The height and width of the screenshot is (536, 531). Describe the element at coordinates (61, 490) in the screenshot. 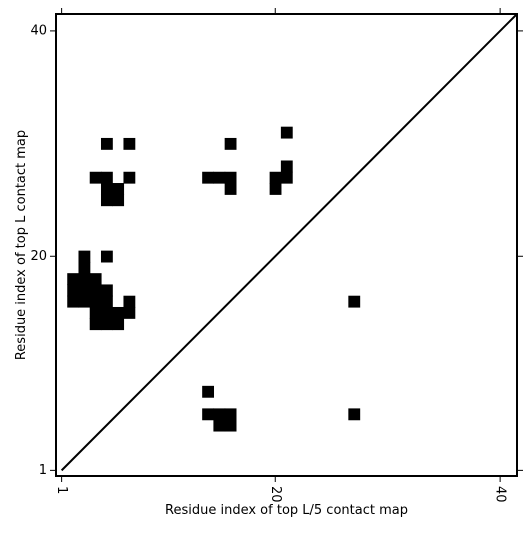

I see `x-tick-label: 1` at that location.